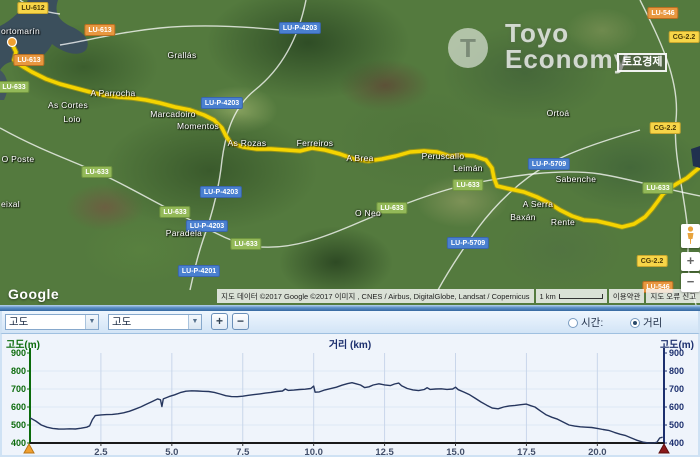  I want to click on chart-zoom-in-button: +, so click(219, 321).